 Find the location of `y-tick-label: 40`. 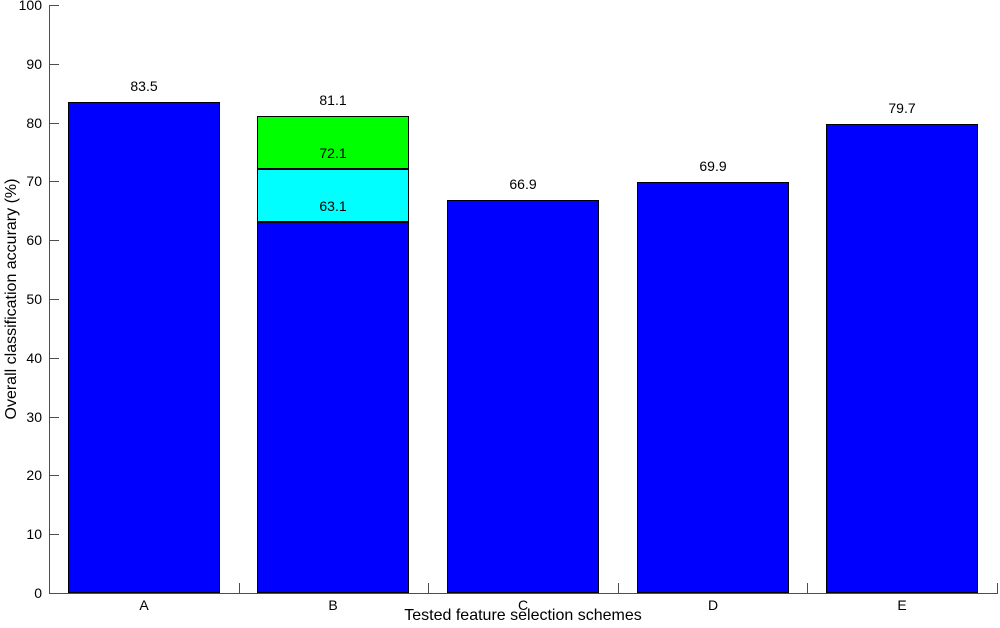

y-tick-label: 40 is located at coordinates (34, 358).